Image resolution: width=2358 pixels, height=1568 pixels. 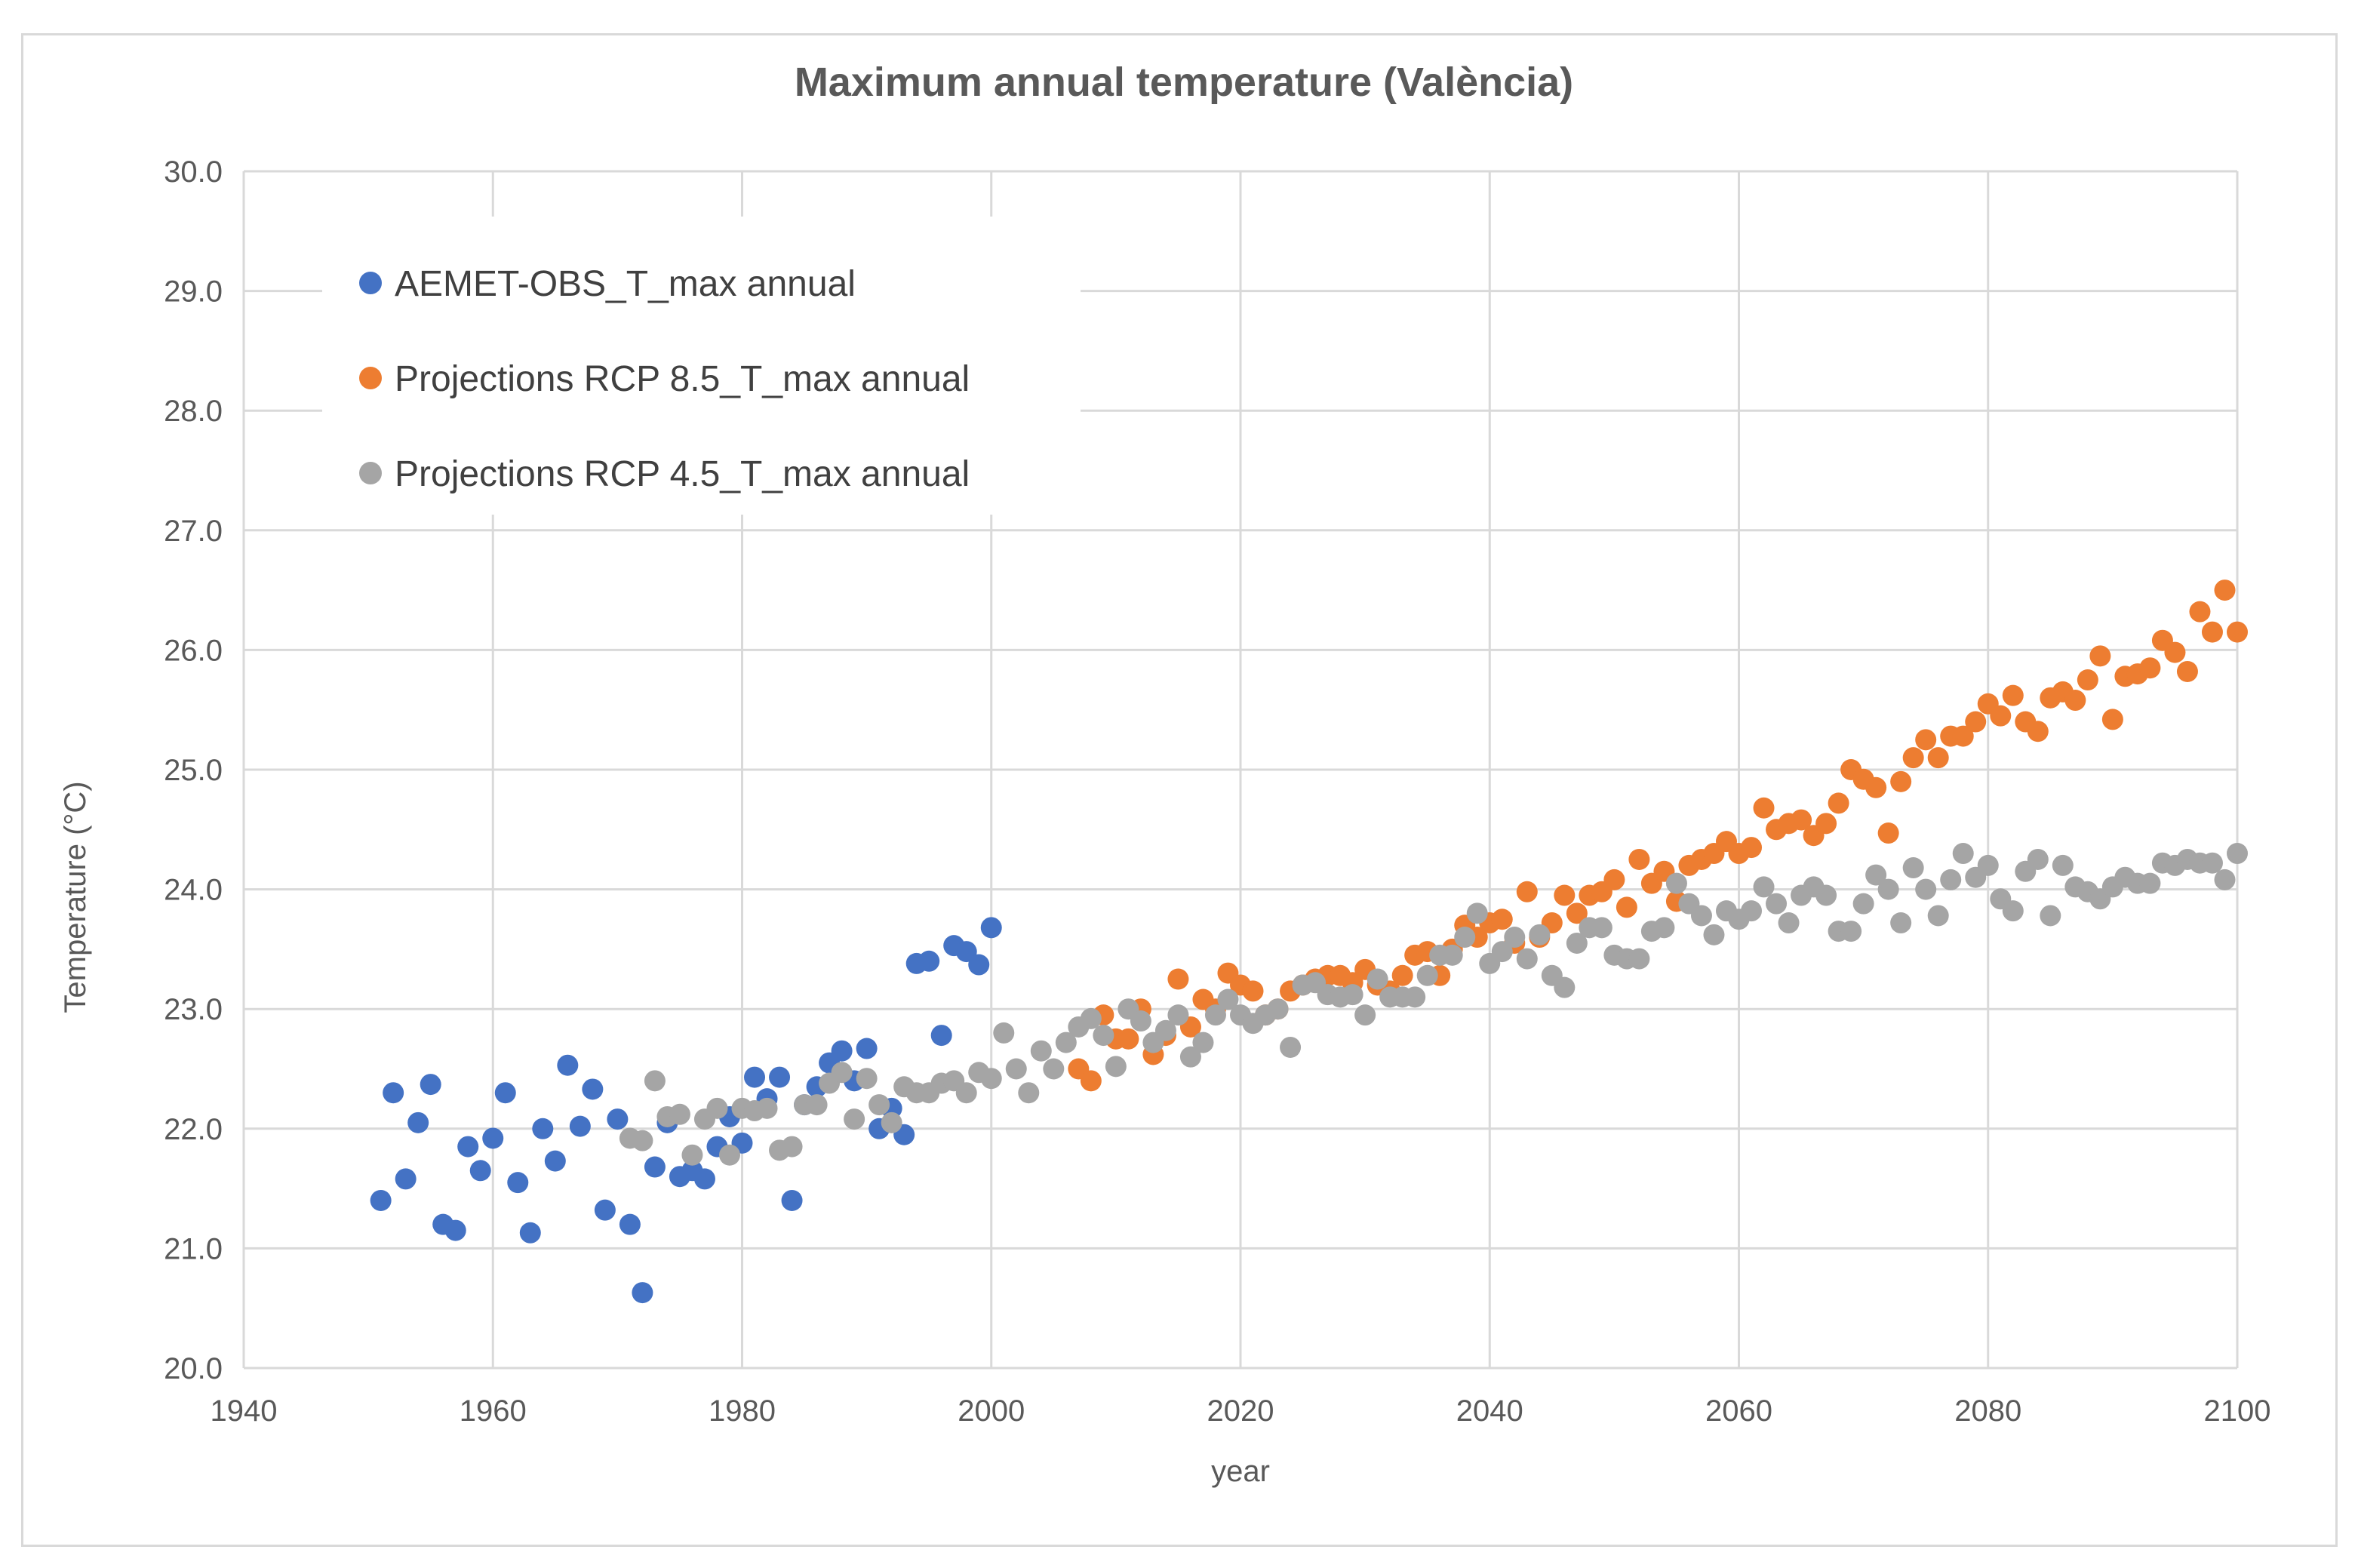 I want to click on x-tick-label: 2020, so click(x=1241, y=1411).